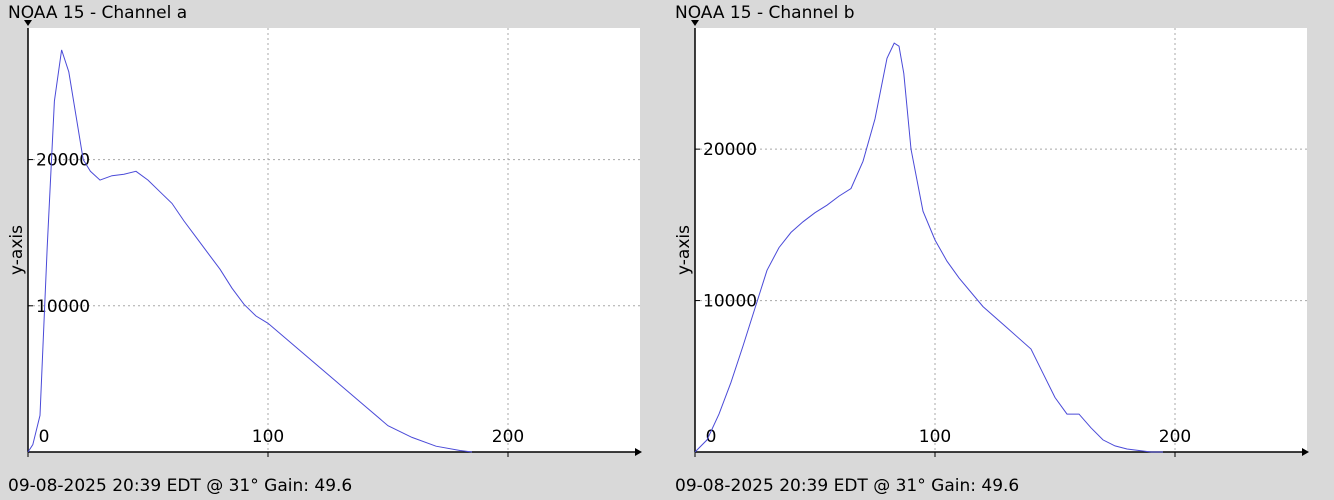 The height and width of the screenshot is (500, 1334). I want to click on chart-title-a: NOAA 15 - Channel a, so click(98, 13).